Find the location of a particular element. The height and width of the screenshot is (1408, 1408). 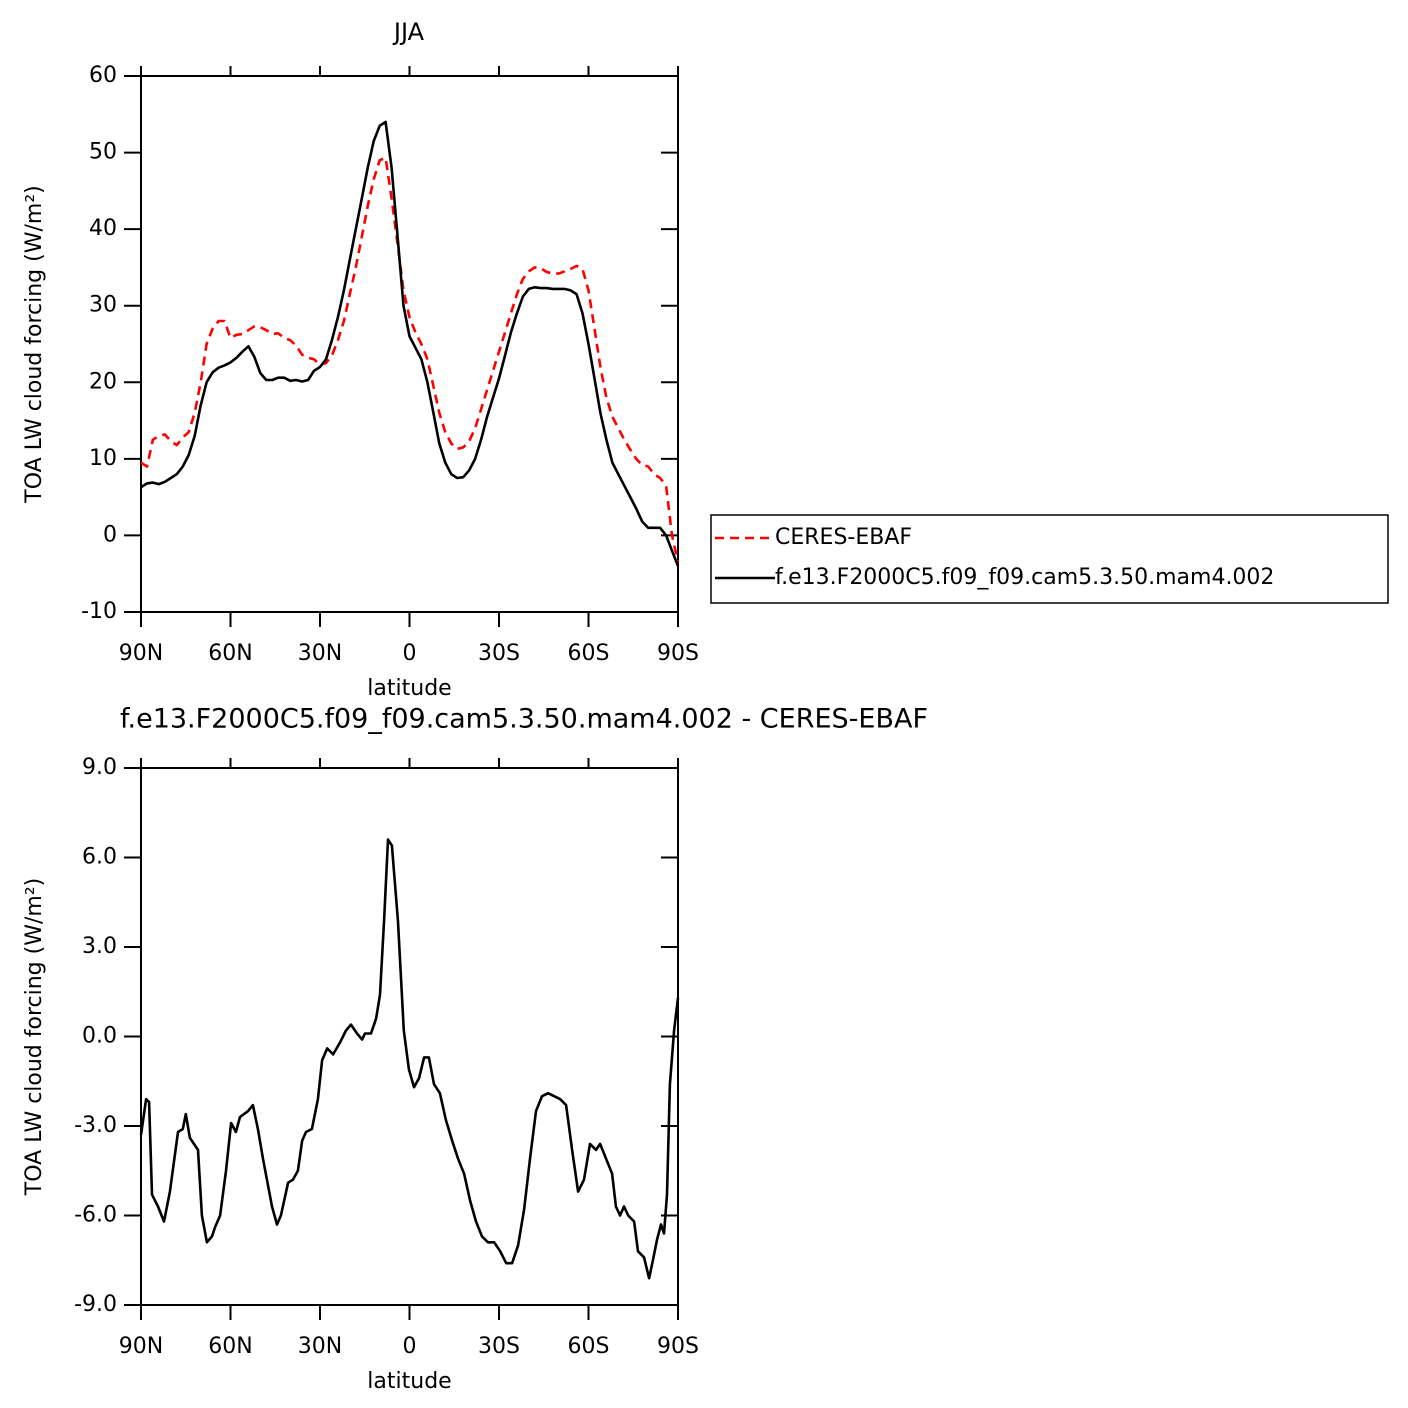

y-tick-label: 3.0 is located at coordinates (99, 946).